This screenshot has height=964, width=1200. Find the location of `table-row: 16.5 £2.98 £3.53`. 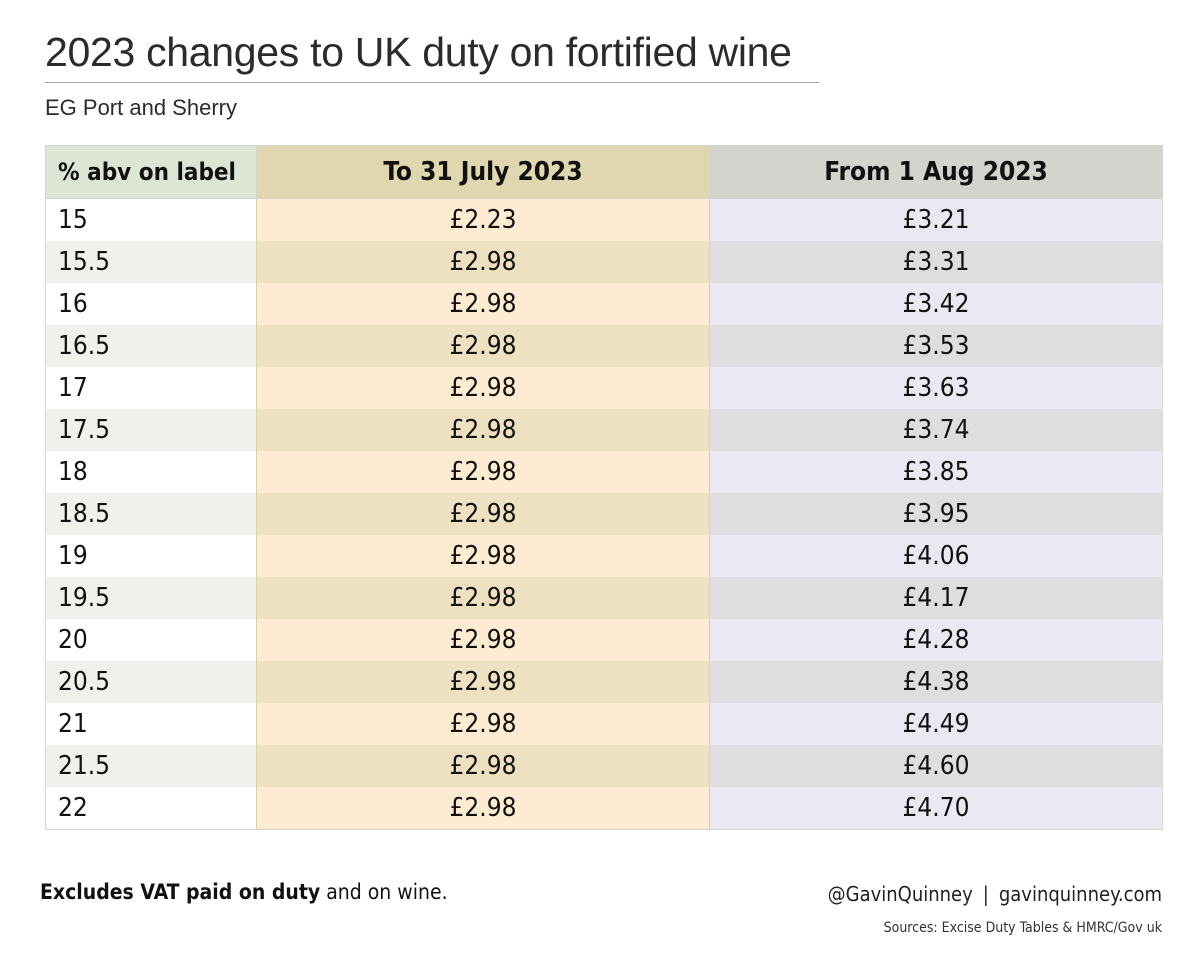

table-row: 16.5 £2.98 £3.53 is located at coordinates (604, 346).